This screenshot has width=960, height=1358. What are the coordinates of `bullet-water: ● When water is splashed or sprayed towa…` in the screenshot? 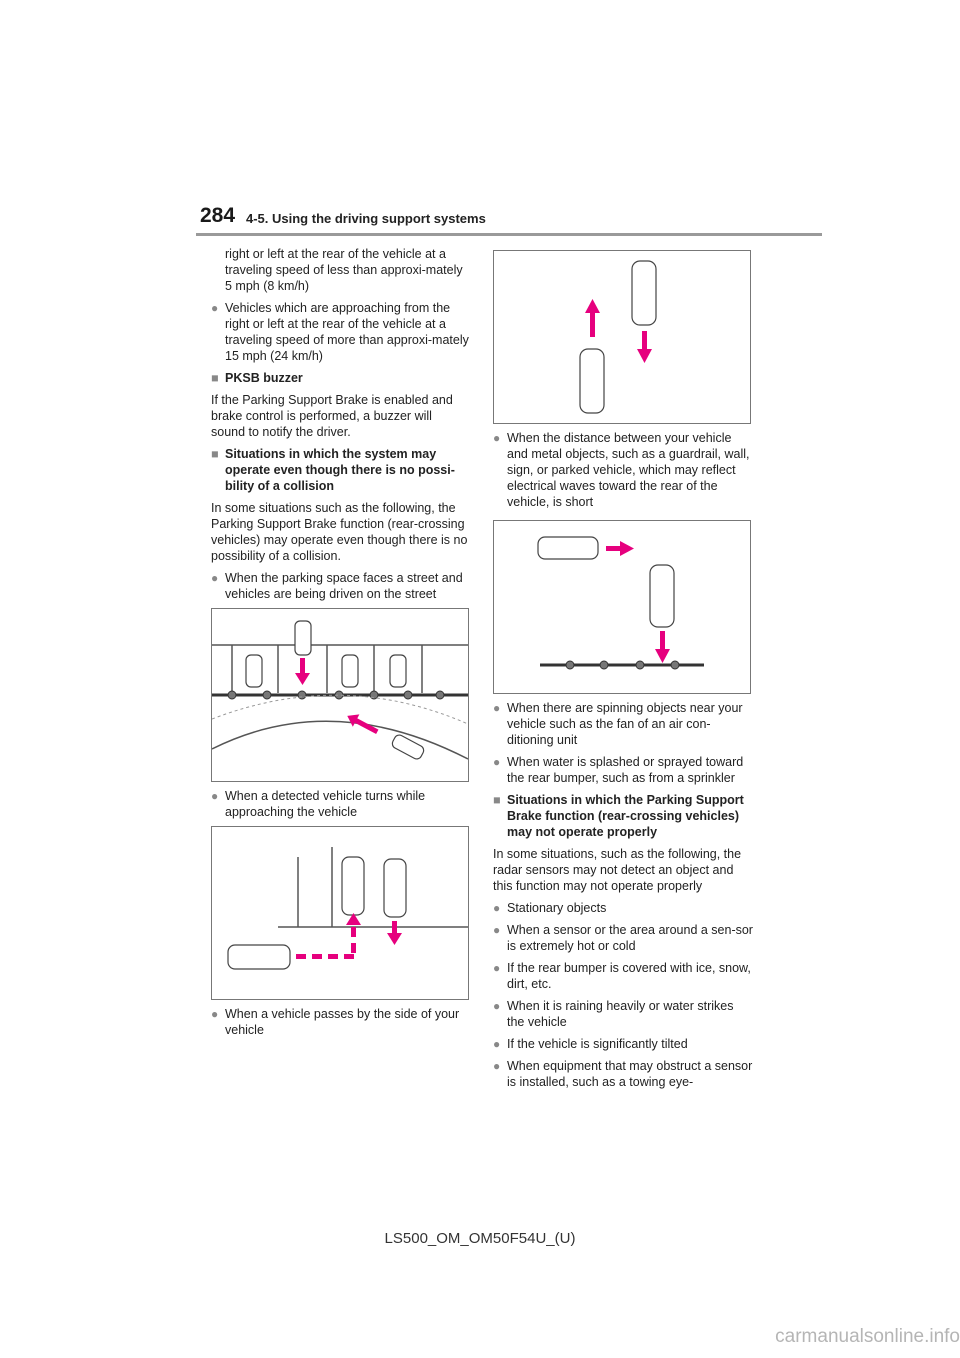 It's located at (623, 770).